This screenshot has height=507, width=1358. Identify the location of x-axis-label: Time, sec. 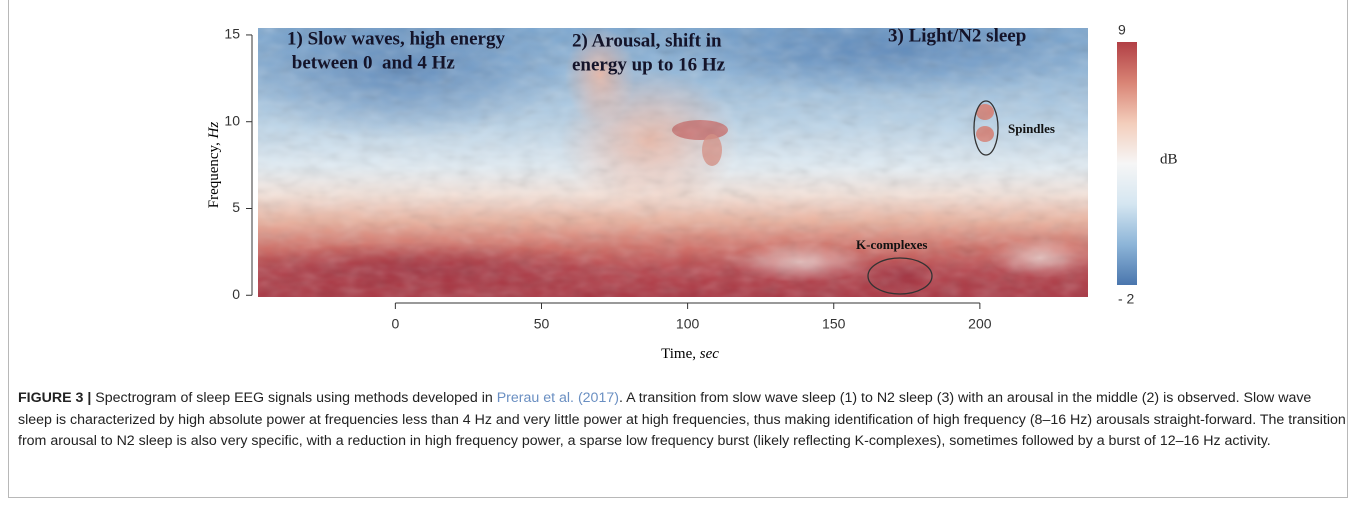
(690, 354).